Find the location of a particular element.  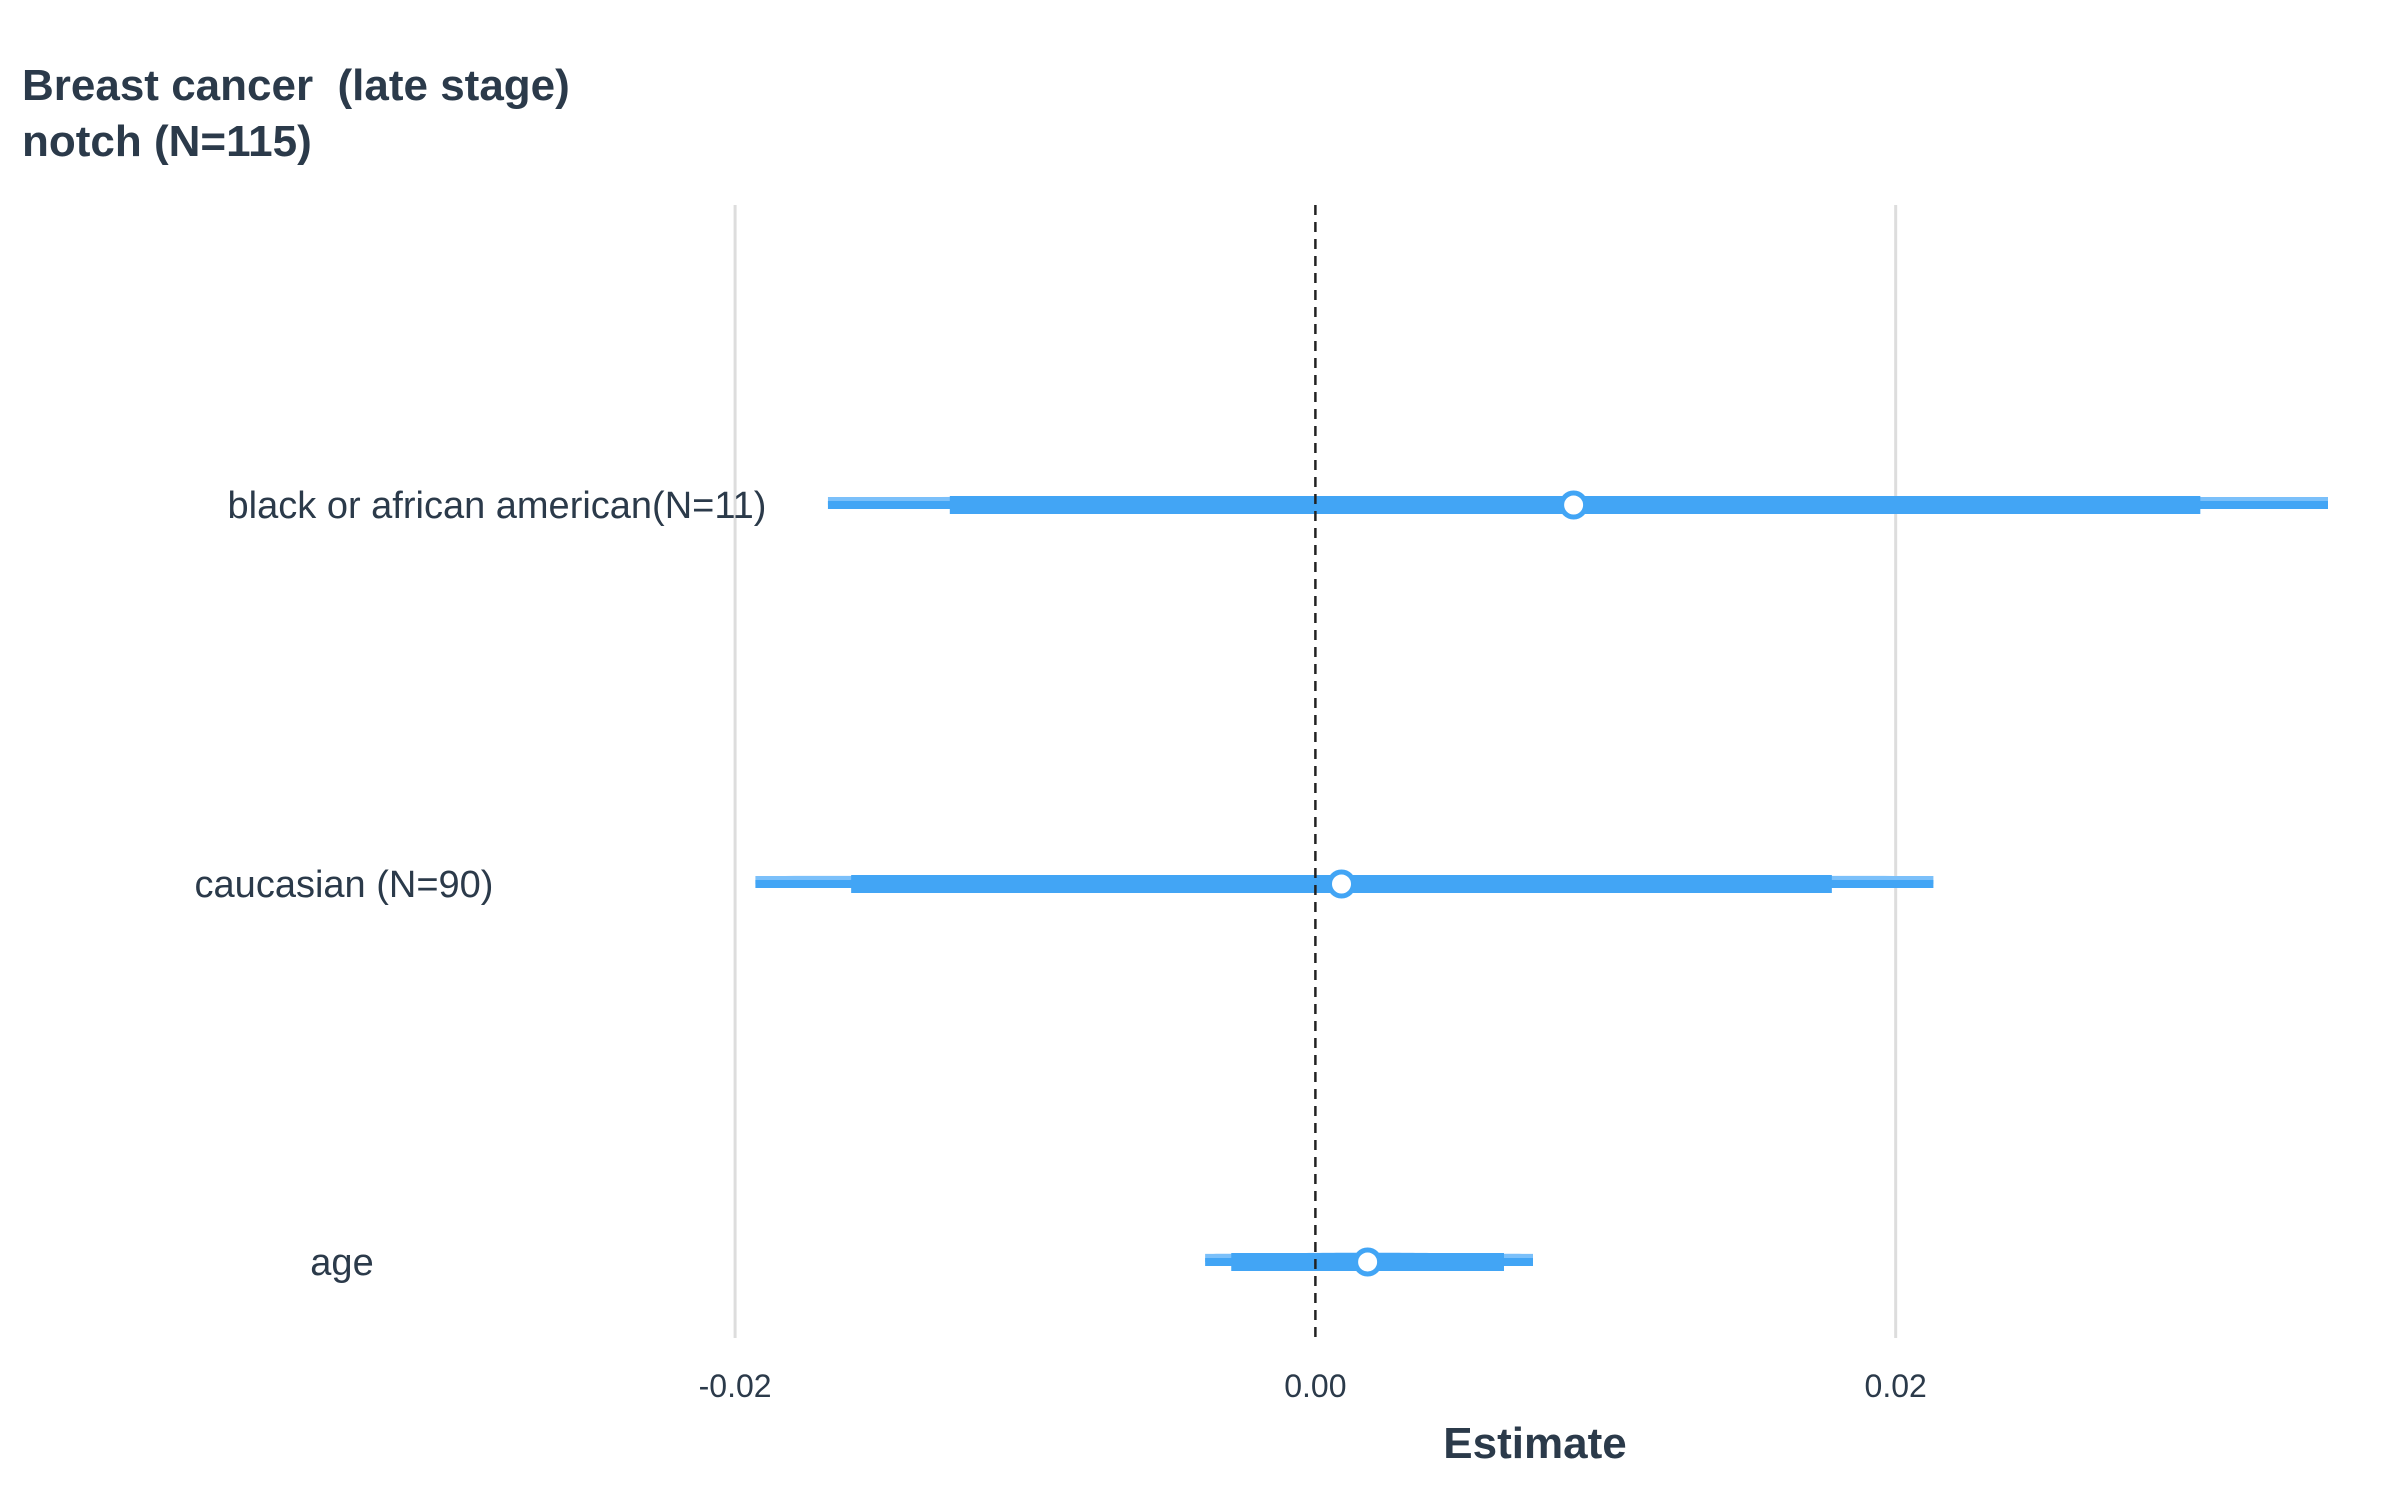

row-2: age is located at coordinates (921, 1263).